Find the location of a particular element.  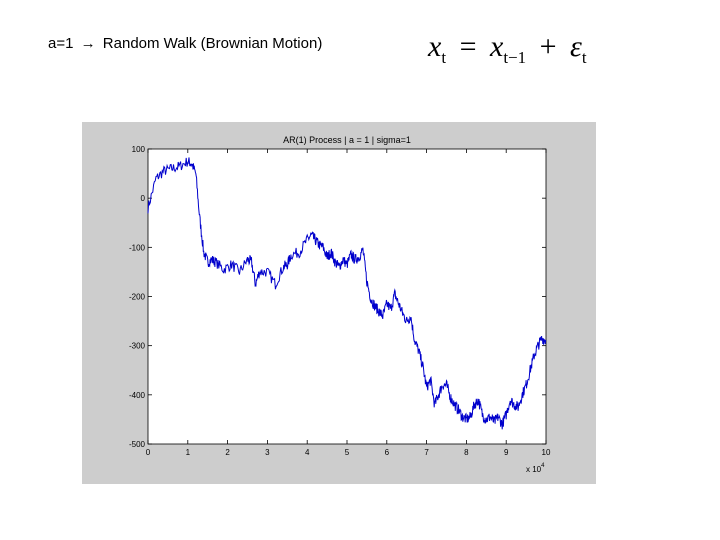

formula-lhs-var: x is located at coordinates (435, 46).